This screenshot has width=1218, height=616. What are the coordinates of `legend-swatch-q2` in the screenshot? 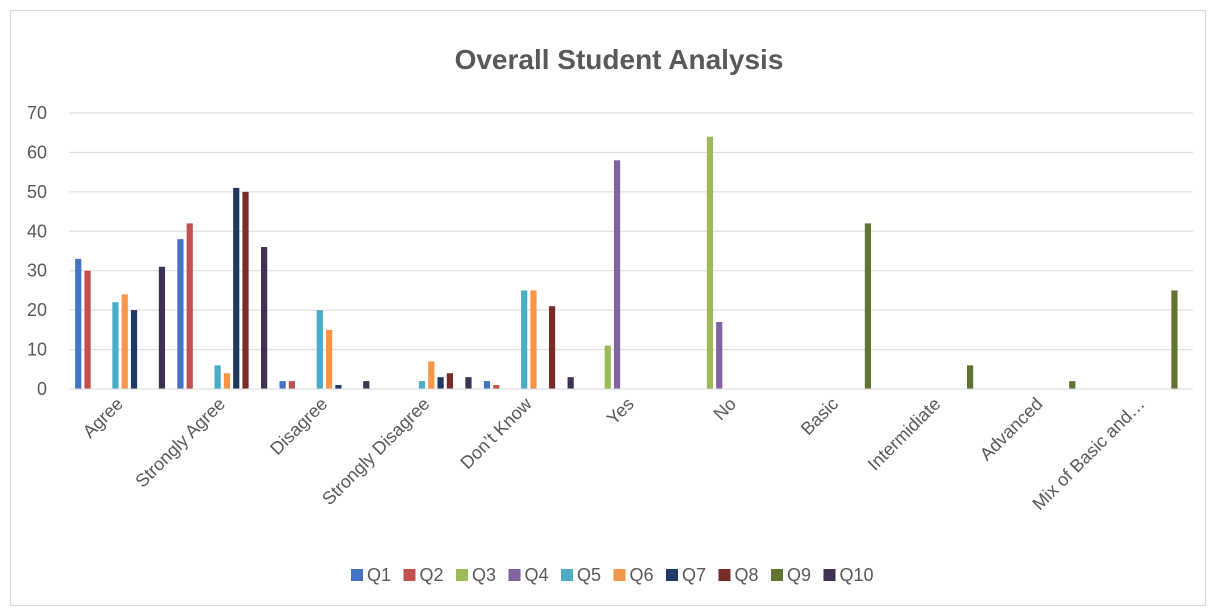 It's located at (409, 575).